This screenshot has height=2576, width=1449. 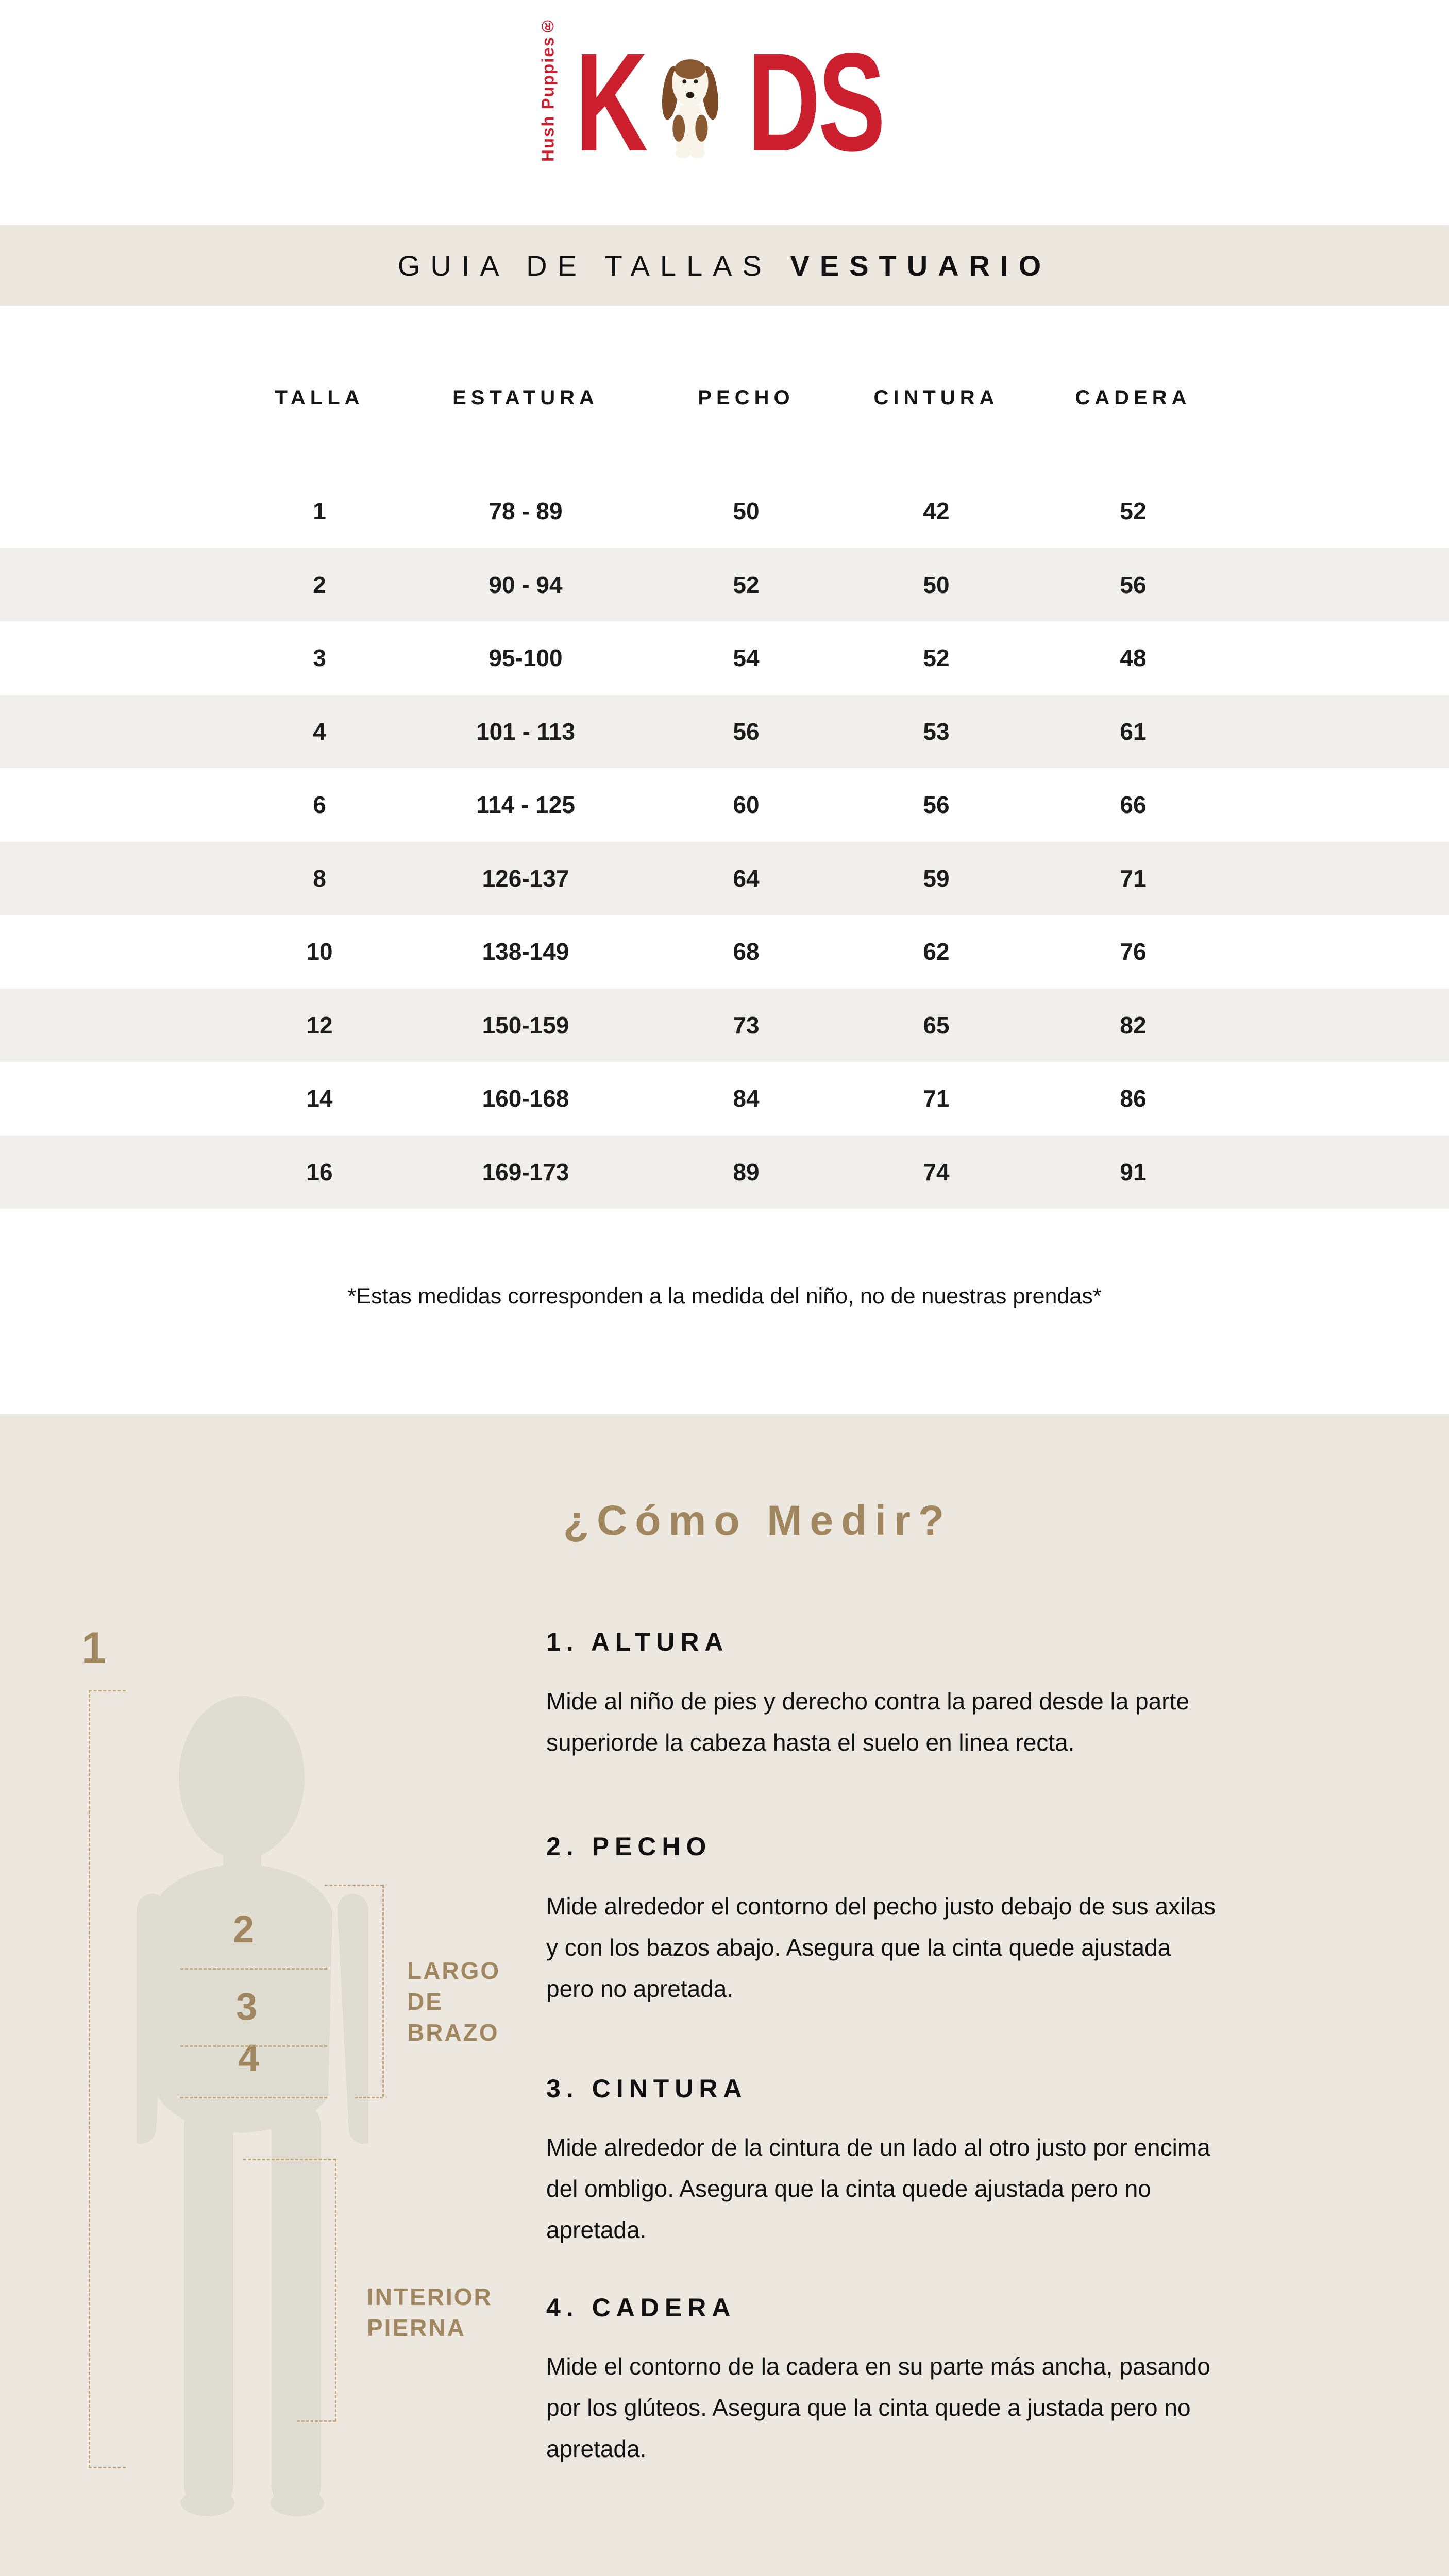 What do you see at coordinates (690, 108) in the screenshot?
I see `basset-hound-dog-icon` at bounding box center [690, 108].